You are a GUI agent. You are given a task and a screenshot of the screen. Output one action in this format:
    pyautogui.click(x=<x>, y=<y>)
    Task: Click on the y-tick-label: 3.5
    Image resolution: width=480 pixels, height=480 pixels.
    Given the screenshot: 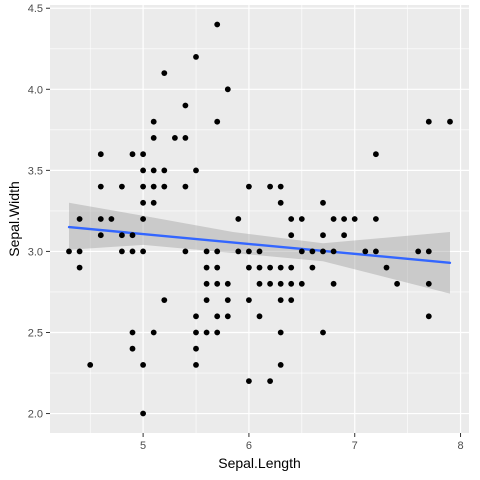 What is the action you would take?
    pyautogui.click(x=35, y=171)
    